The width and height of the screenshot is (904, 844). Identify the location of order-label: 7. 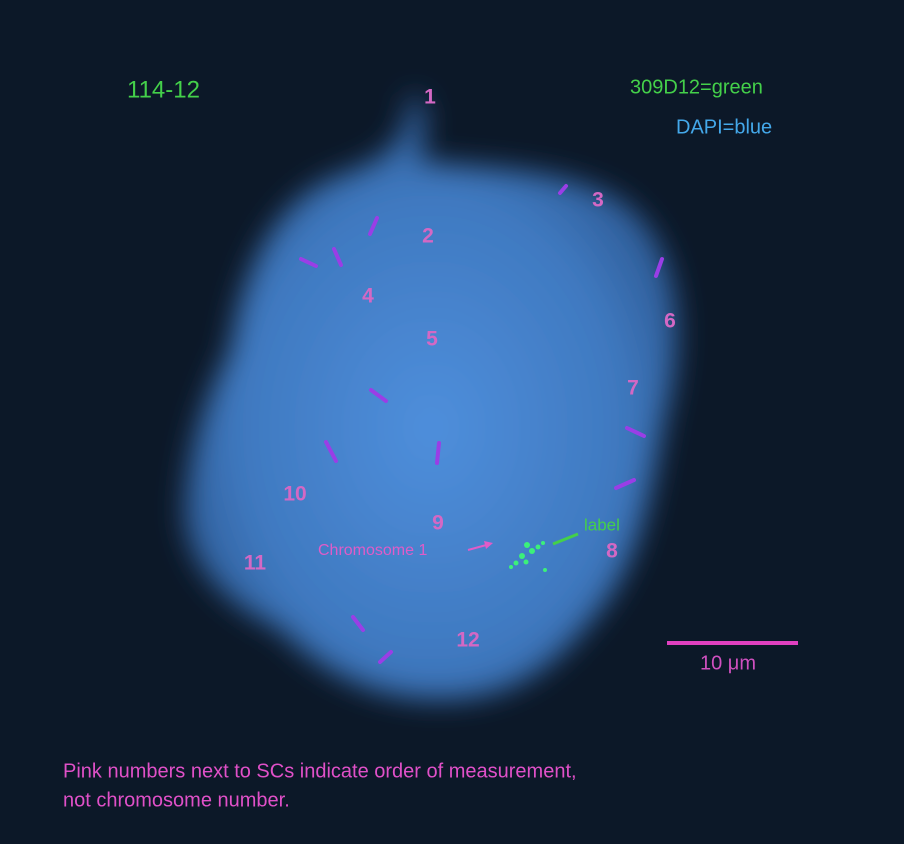
(633, 388).